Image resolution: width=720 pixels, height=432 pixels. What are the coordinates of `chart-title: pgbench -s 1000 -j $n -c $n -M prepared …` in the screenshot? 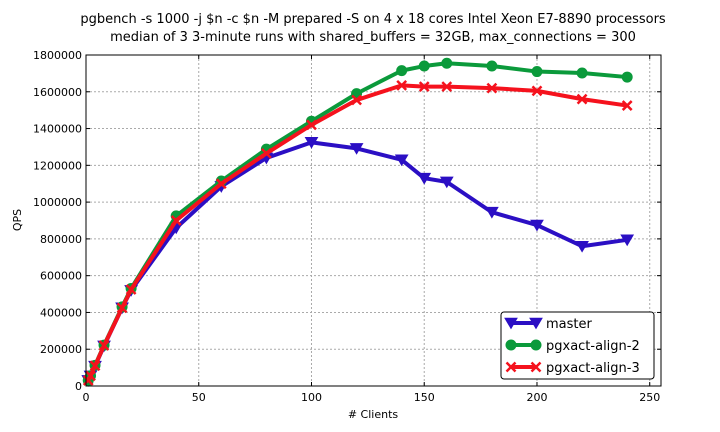 It's located at (373, 19).